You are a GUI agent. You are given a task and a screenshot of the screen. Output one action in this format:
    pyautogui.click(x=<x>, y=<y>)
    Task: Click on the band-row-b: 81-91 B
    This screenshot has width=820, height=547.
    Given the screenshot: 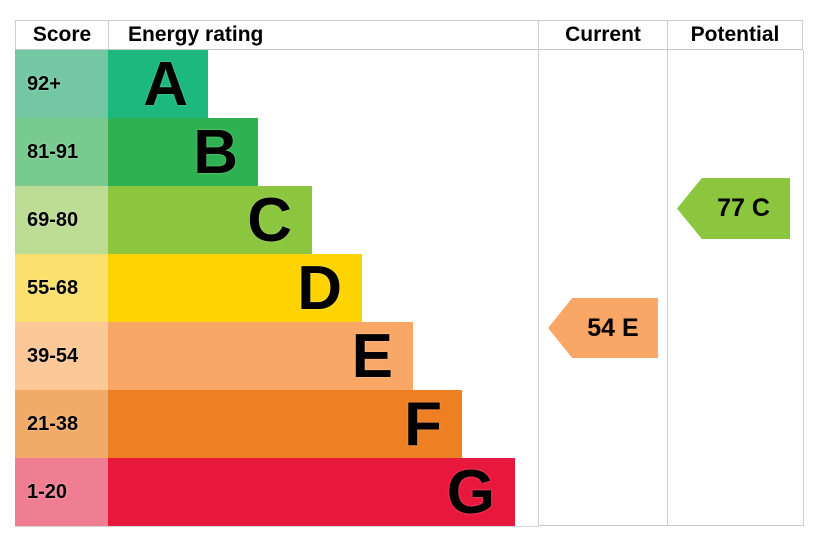 What is the action you would take?
    pyautogui.click(x=276, y=152)
    